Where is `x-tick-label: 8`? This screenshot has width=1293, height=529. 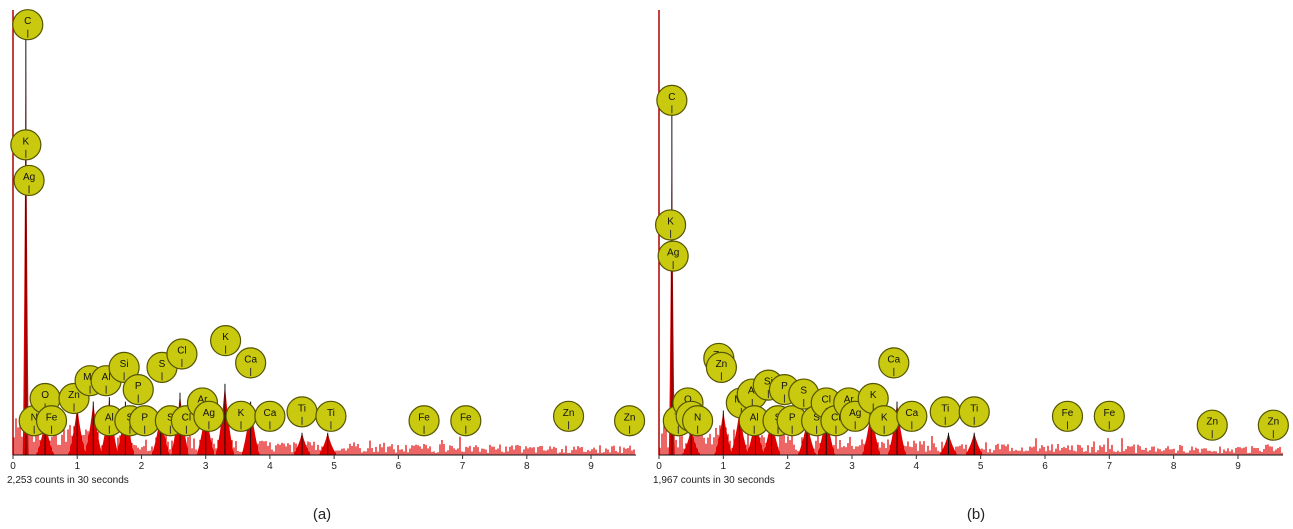 x-tick-label: 8 is located at coordinates (527, 466).